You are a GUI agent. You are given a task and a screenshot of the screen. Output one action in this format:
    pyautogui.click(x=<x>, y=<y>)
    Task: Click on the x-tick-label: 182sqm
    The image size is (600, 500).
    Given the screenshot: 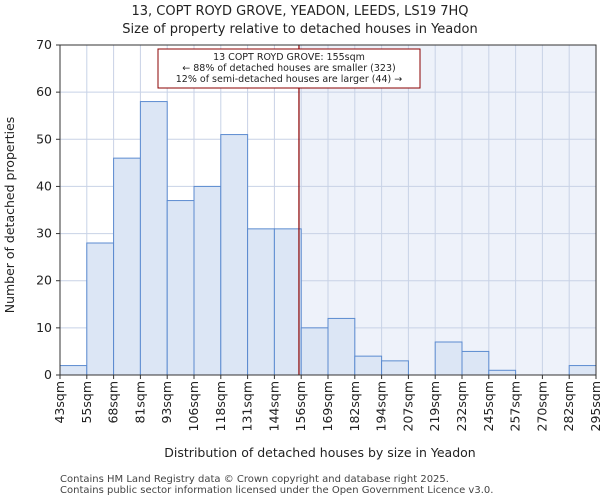 What is the action you would take?
    pyautogui.click(x=354, y=406)
    